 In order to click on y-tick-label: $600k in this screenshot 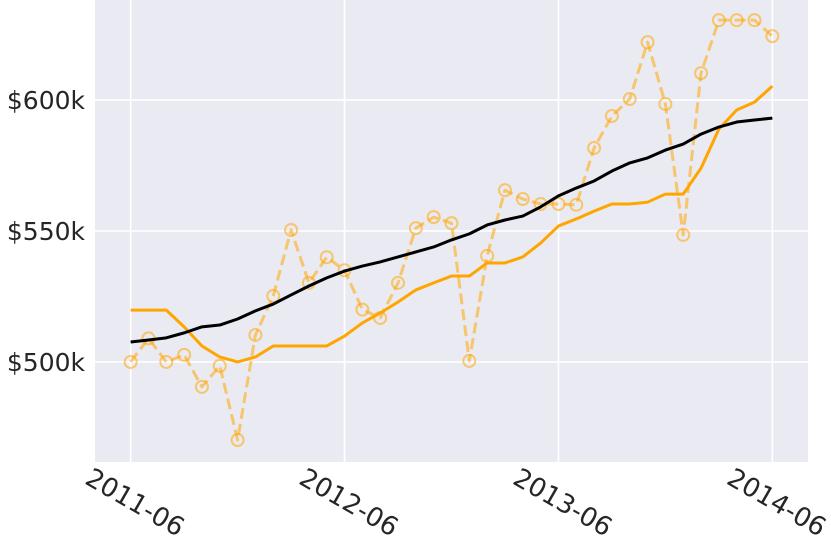, I will do `click(46, 100)`.